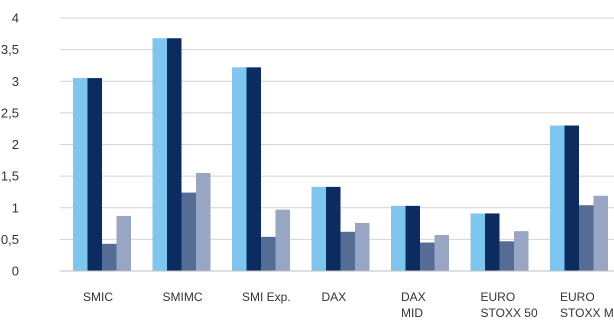  Describe the element at coordinates (15, 271) in the screenshot. I see `y-tick-label: 0` at that location.